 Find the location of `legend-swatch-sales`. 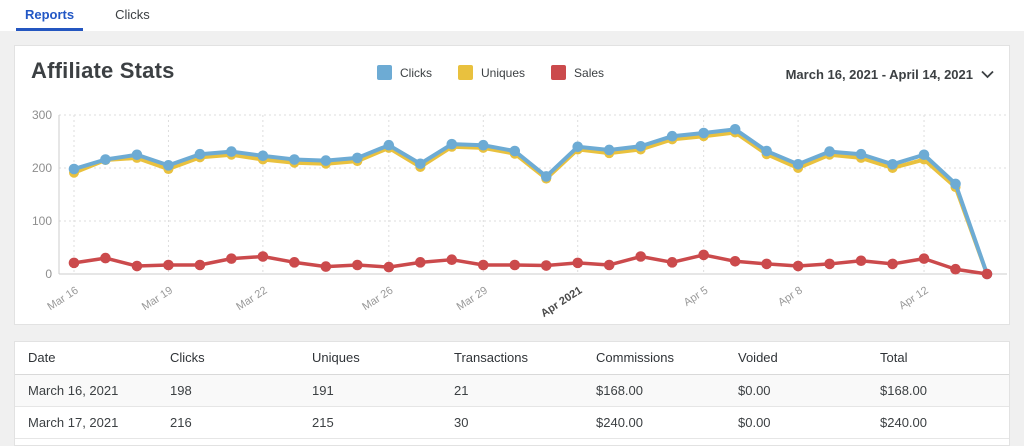

legend-swatch-sales is located at coordinates (559, 72).